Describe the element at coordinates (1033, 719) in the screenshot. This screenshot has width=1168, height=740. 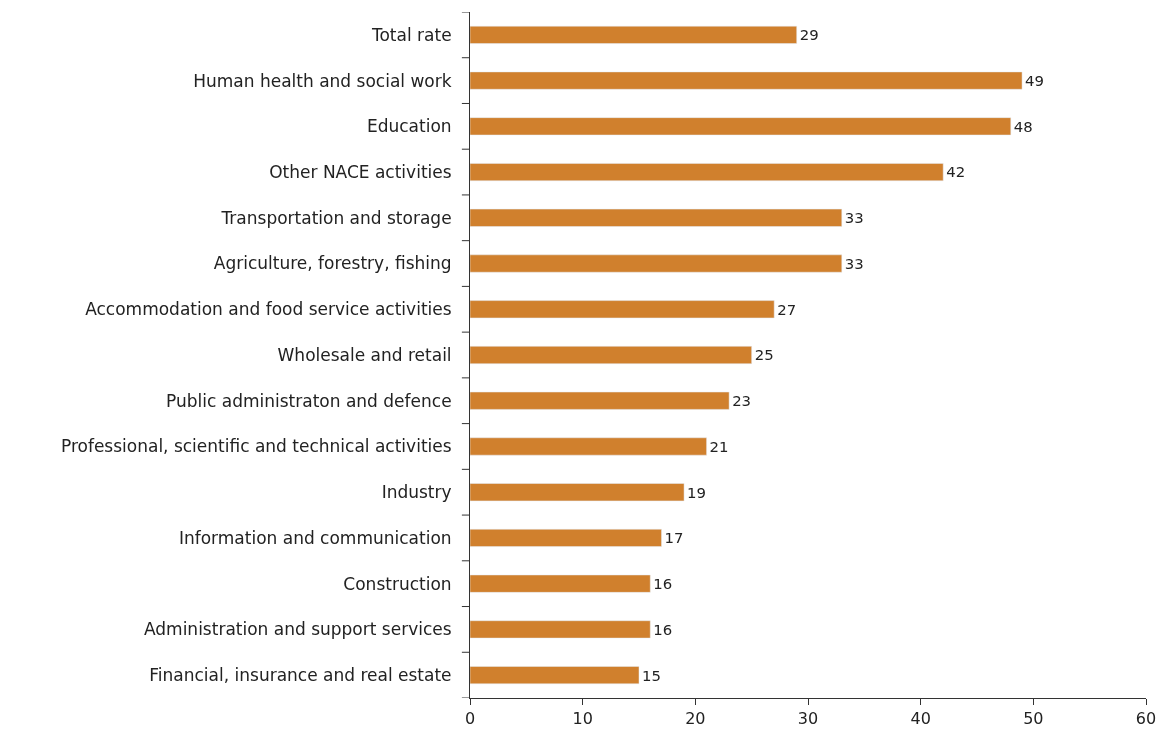
I see `x-tick-label: 50` at that location.